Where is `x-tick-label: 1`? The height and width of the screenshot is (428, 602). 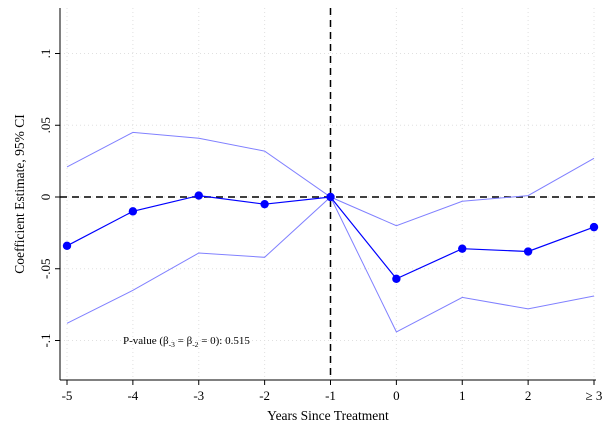 x-tick-label: 1 is located at coordinates (462, 395).